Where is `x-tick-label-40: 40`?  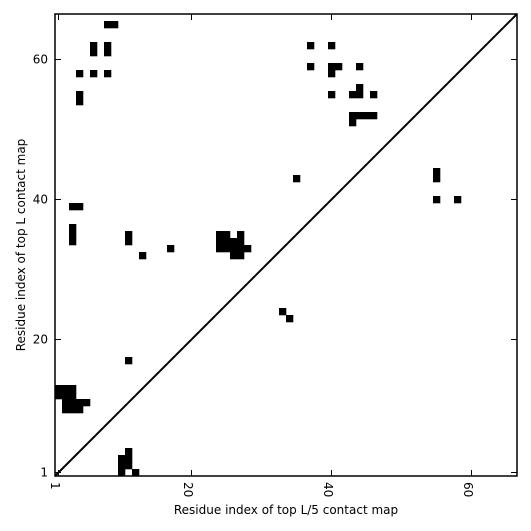 x-tick-label-40: 40 is located at coordinates (328, 489).